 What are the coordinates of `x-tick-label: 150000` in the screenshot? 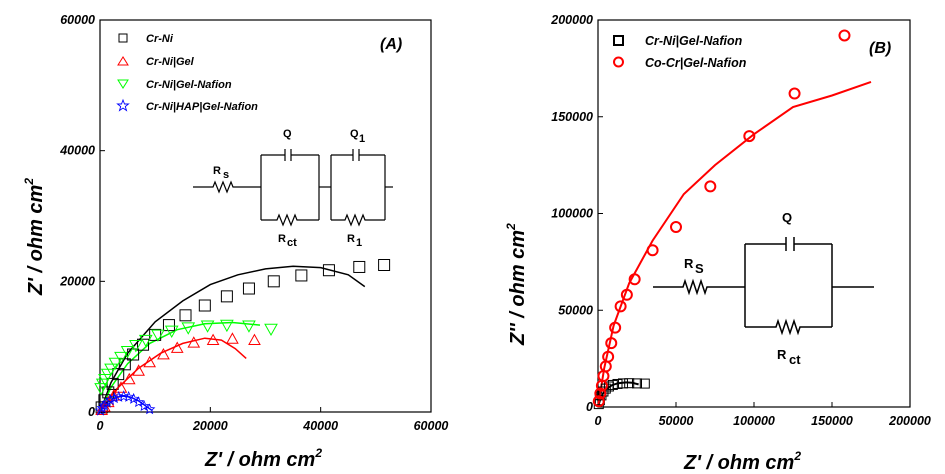 It's located at (832, 421).